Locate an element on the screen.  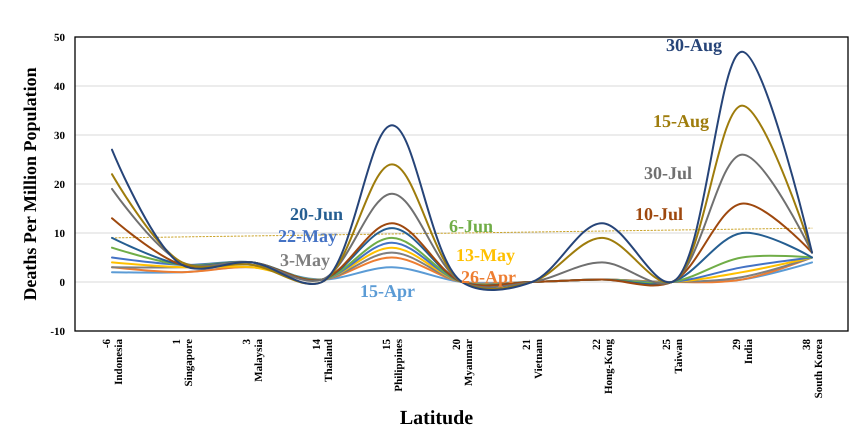
y-tick-label: 0 is located at coordinates (63, 282).